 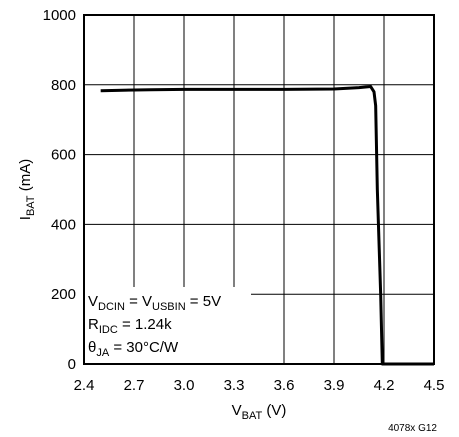 I want to click on annotation-line: θJA = 30°C/W, so click(x=133, y=349).